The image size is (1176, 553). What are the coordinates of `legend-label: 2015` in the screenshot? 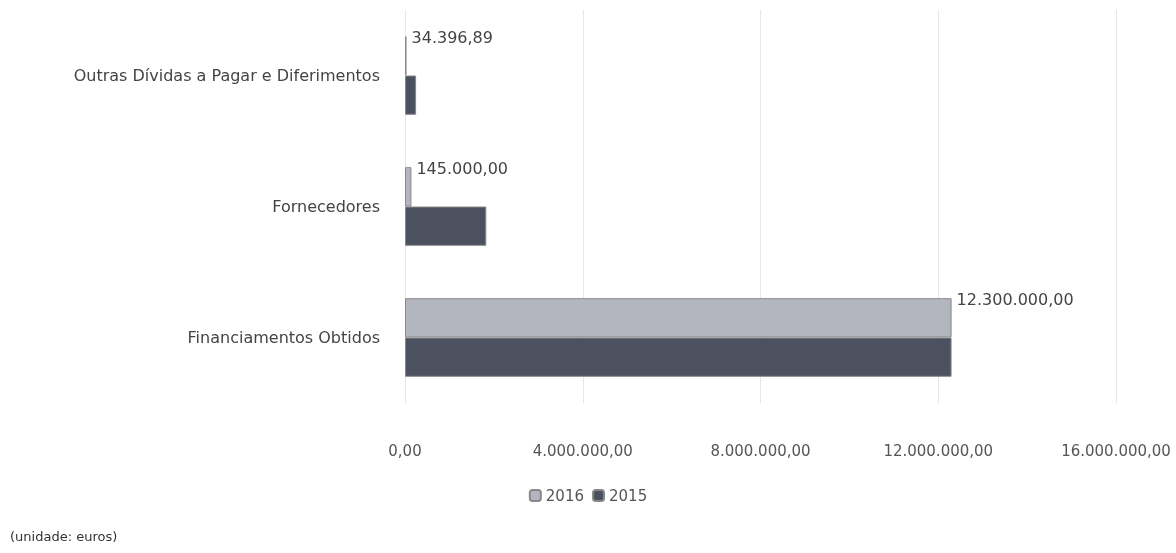 It's located at (628, 495).